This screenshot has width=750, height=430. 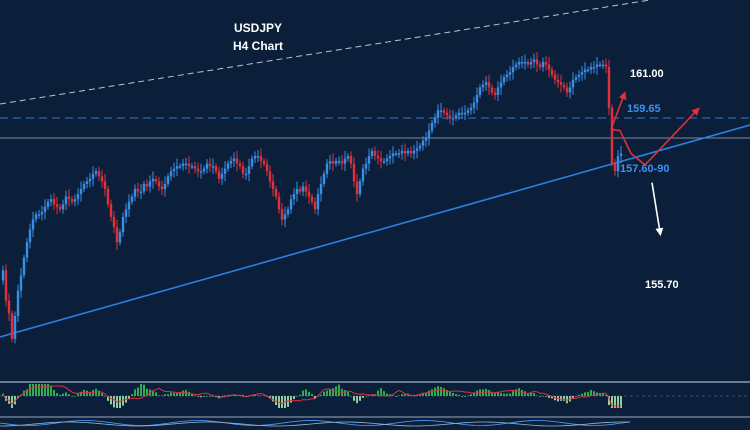 I want to click on chart-title: USDJPY, so click(x=258, y=28).